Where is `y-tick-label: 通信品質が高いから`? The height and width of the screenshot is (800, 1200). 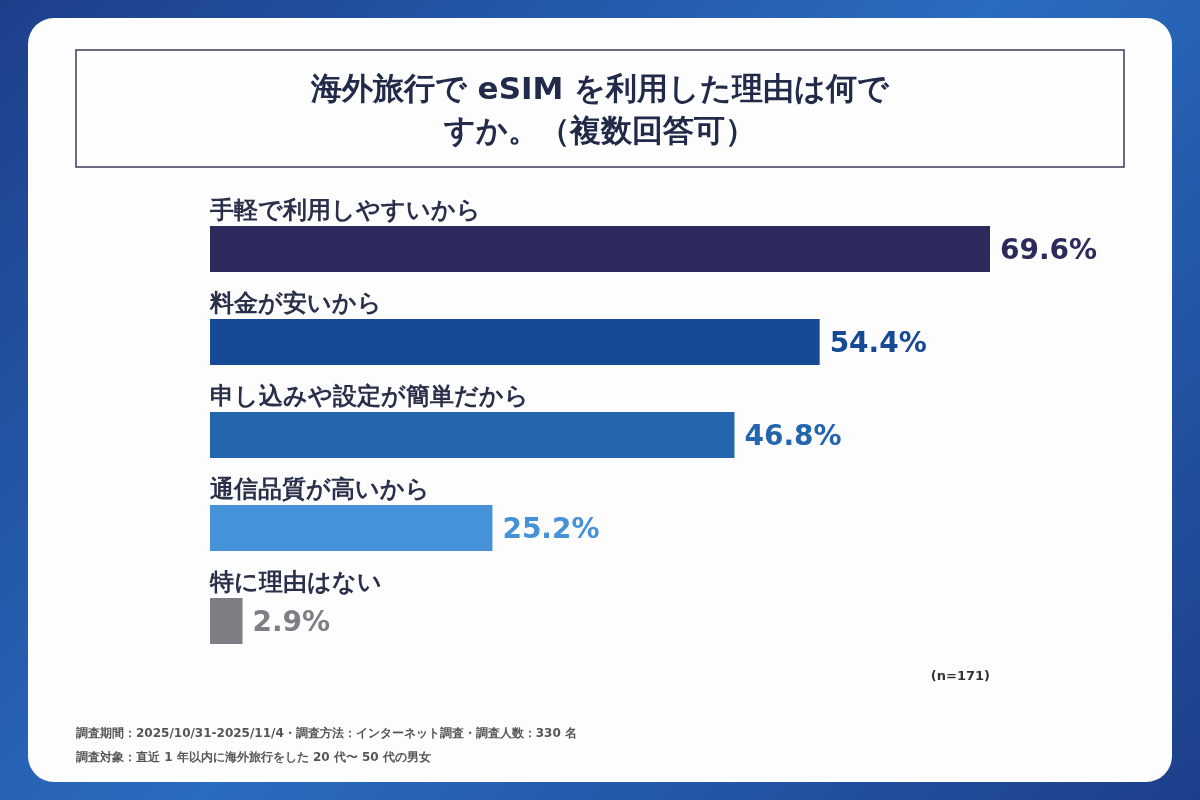 y-tick-label: 通信品質が高いから is located at coordinates (319, 489).